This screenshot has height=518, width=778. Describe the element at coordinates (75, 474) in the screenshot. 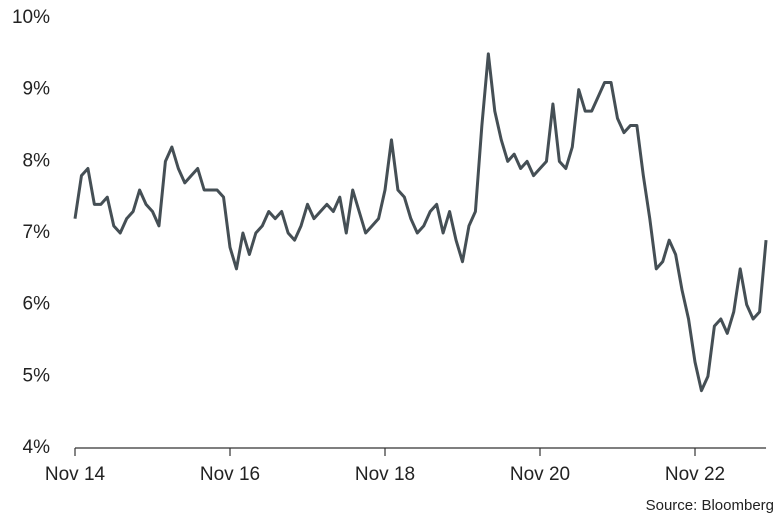

I see `x-tick-label: Nov 14` at that location.